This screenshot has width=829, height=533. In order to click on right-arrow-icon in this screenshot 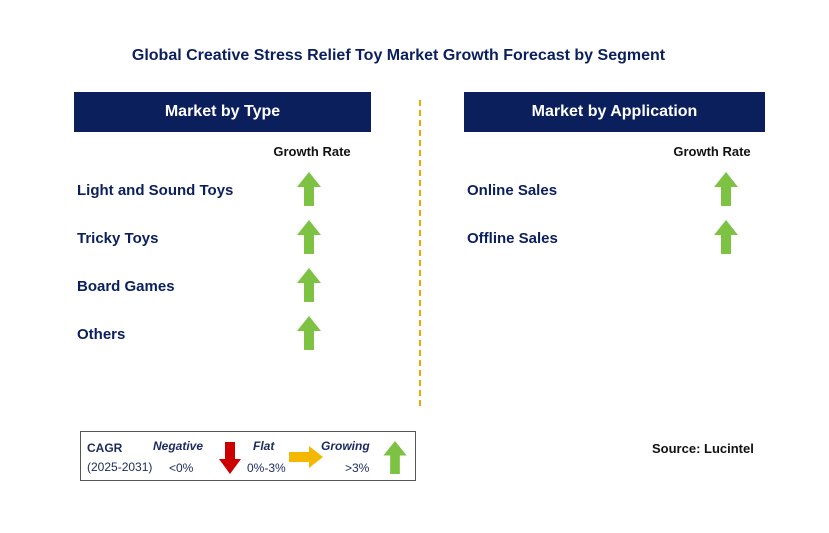, I will do `click(306, 457)`.